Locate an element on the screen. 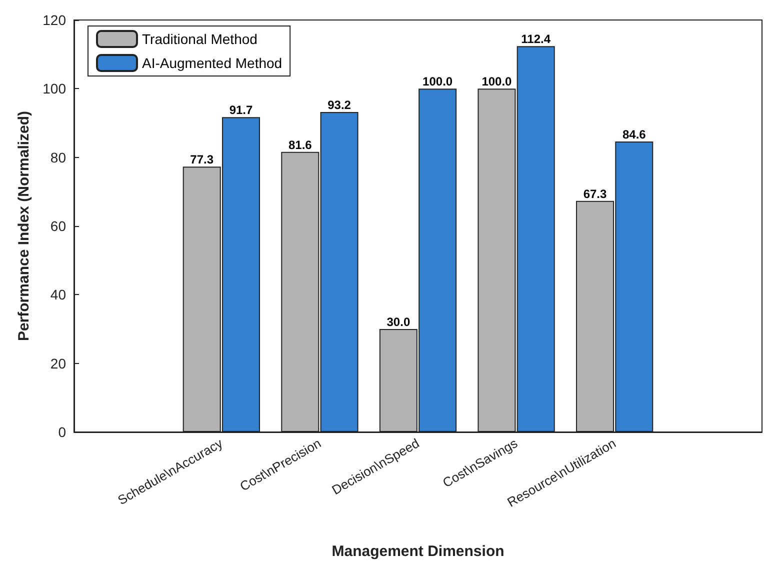  y-tick-label: 100 is located at coordinates (54, 88).